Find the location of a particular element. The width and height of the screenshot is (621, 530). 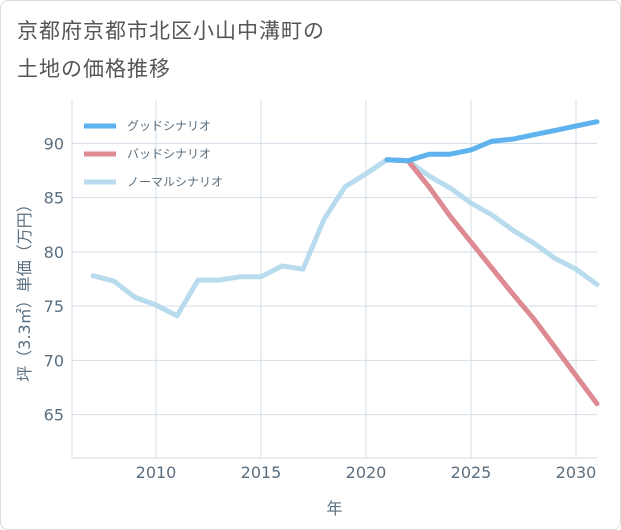

x-tick-label: 2015 is located at coordinates (261, 472).